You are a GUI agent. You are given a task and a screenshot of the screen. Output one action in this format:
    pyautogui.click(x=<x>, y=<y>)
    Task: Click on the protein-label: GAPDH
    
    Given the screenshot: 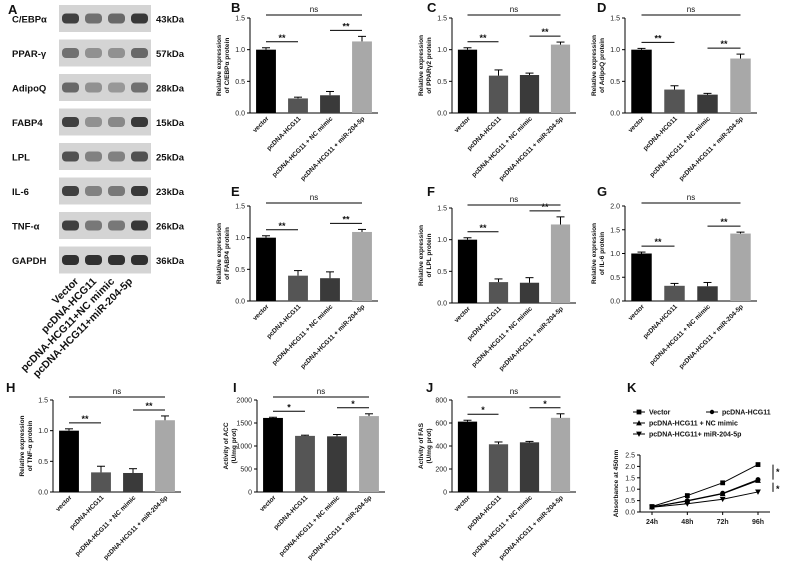 What is the action you would take?
    pyautogui.click(x=29, y=261)
    